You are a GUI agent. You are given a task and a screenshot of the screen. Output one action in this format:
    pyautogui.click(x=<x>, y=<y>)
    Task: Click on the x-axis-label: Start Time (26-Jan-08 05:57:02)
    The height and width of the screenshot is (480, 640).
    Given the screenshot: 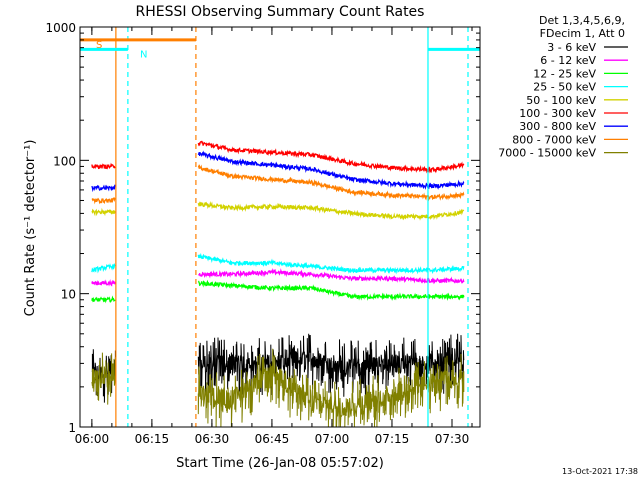 What is the action you would take?
    pyautogui.click(x=280, y=463)
    